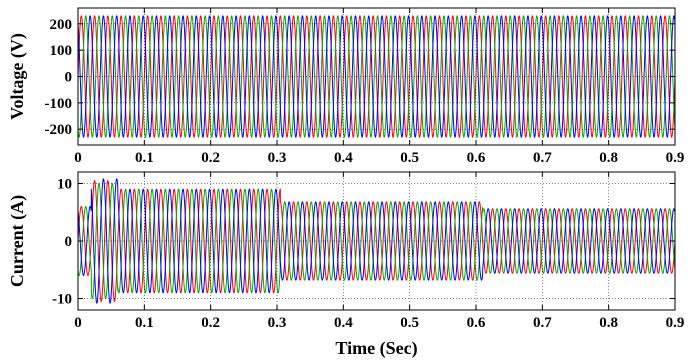 Image resolution: width=691 pixels, height=360 pixels. I want to click on voltage-x-tick-label-8: 0.8, so click(608, 158).